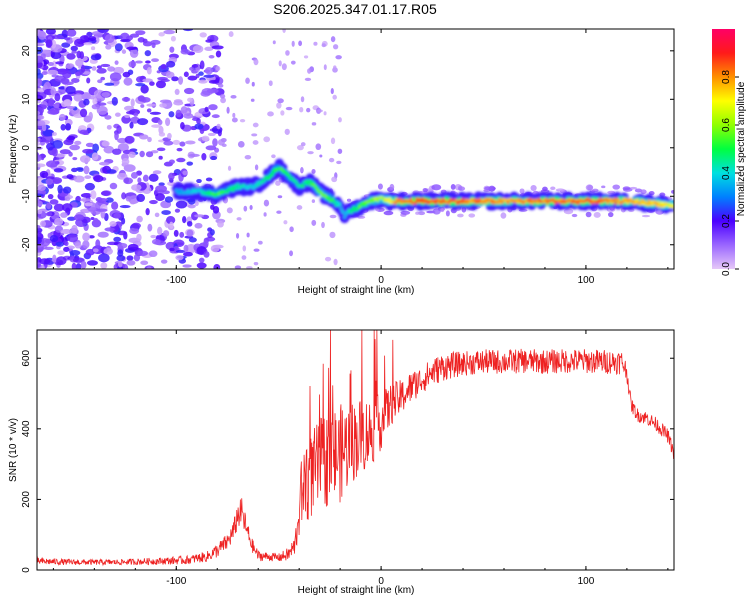 Image resolution: width=750 pixels, height=600 pixels. Describe the element at coordinates (586, 280) in the screenshot. I see `x-tick-label: 100` at that location.